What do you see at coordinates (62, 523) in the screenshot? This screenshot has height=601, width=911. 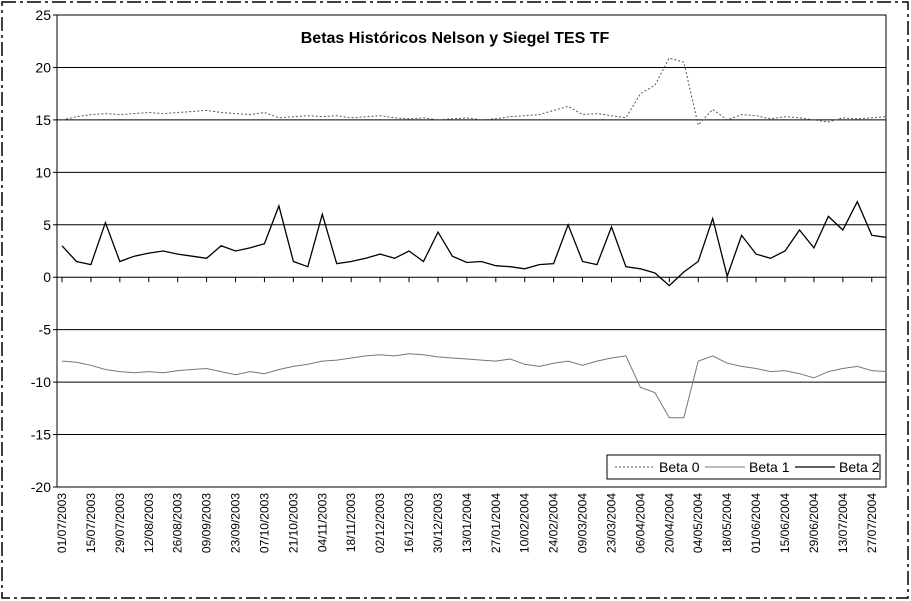 I see `x-tick-label: 01/07/2003` at bounding box center [62, 523].